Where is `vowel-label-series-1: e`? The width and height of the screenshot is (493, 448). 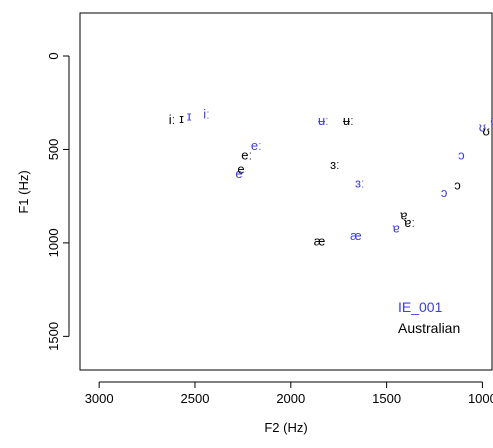
vowel-label-series-1: e is located at coordinates (240, 169).